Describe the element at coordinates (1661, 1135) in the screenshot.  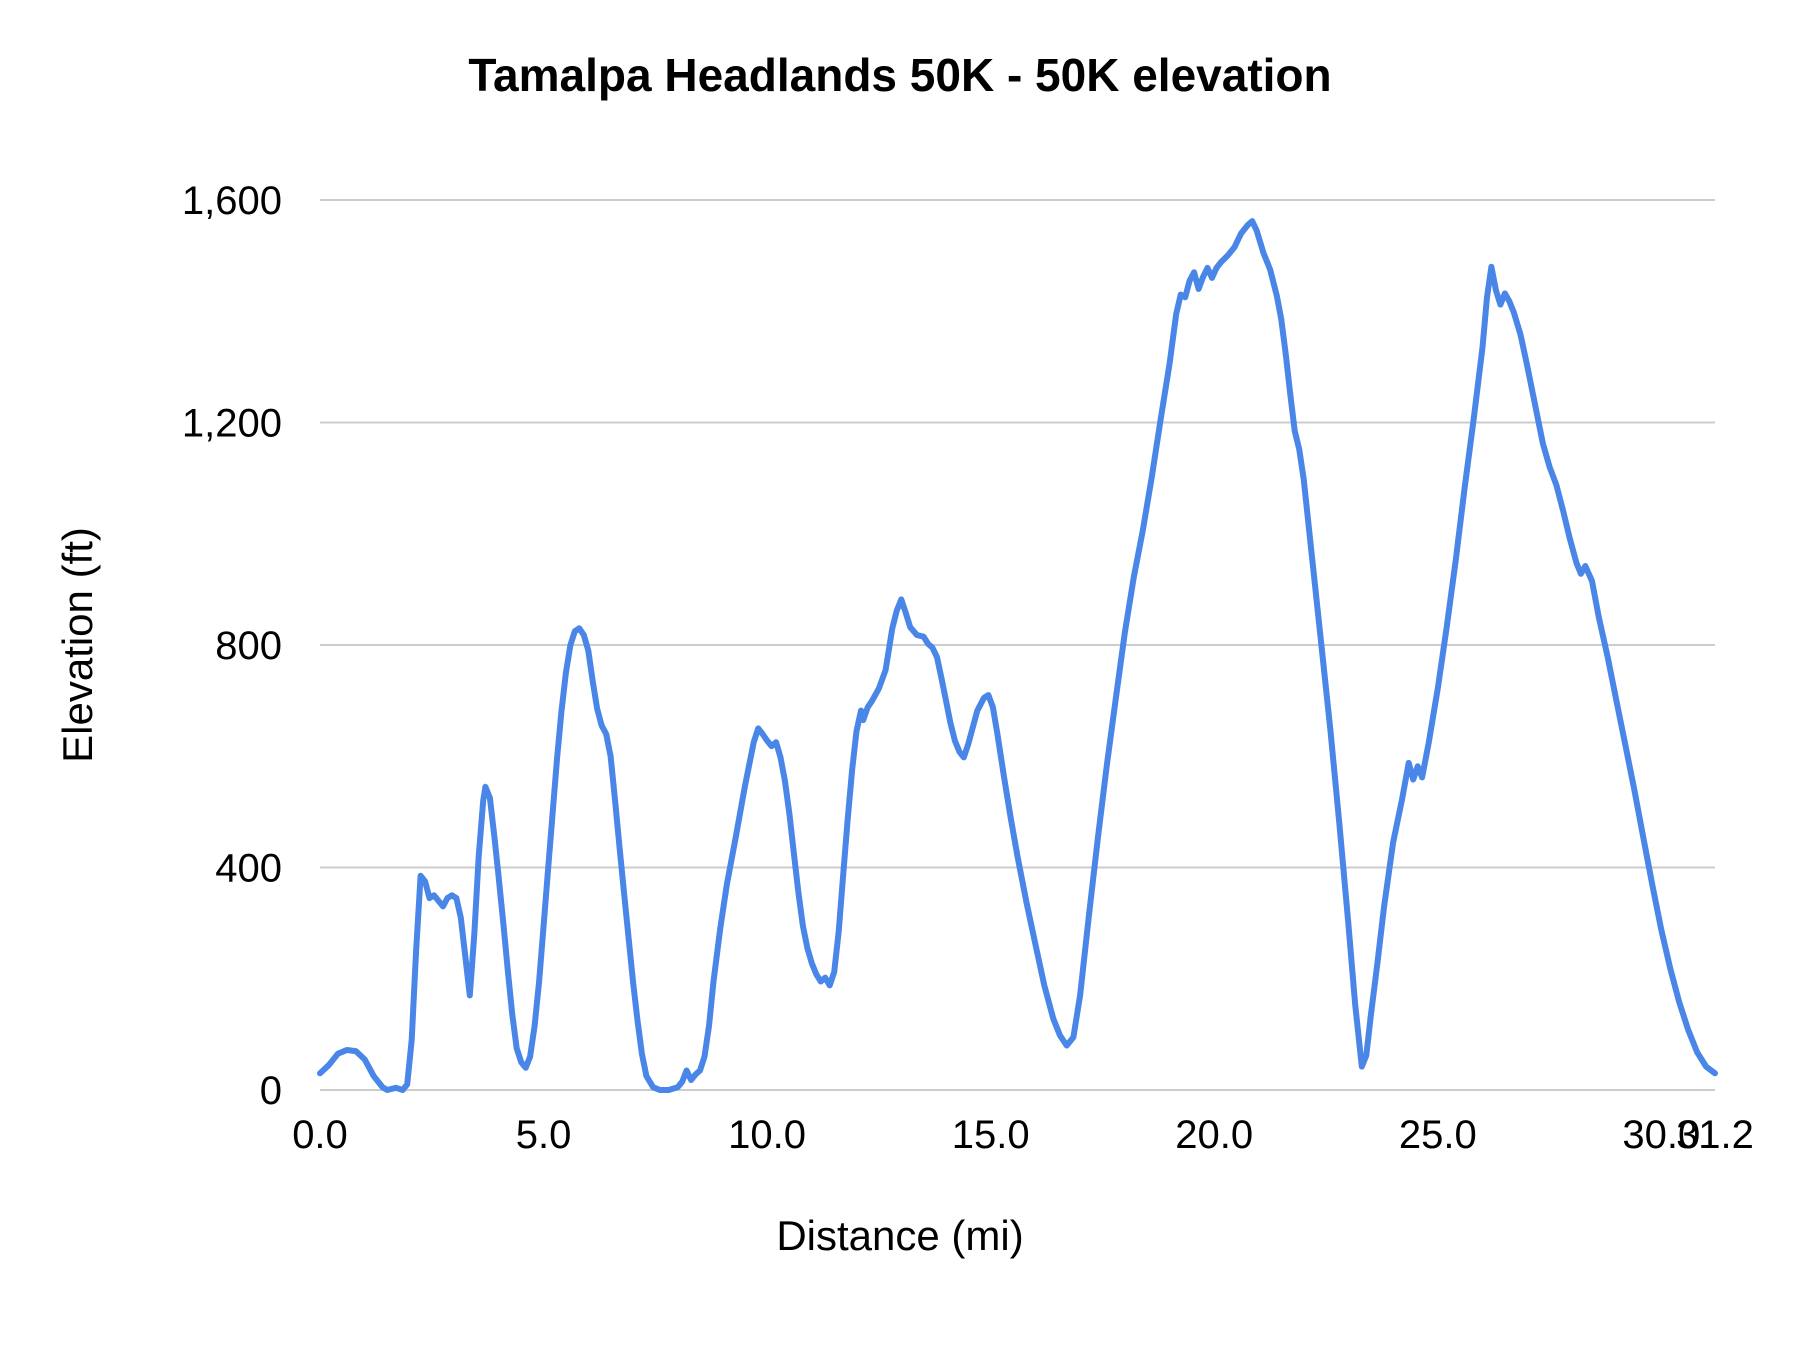
I see `x-tick-label: 30.0` at that location.